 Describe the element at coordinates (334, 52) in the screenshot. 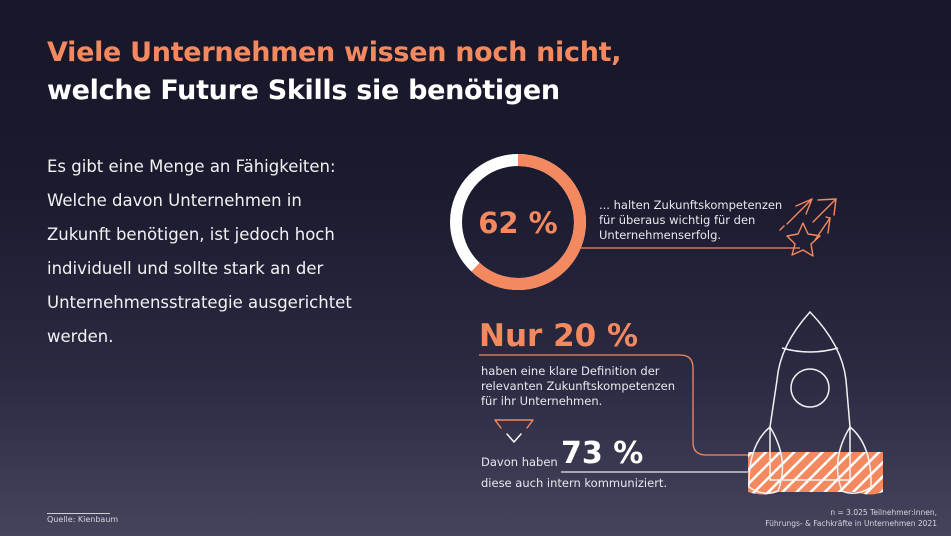

I see `title-line-1: Viele Unternehmen wissen noch nicht,` at that location.